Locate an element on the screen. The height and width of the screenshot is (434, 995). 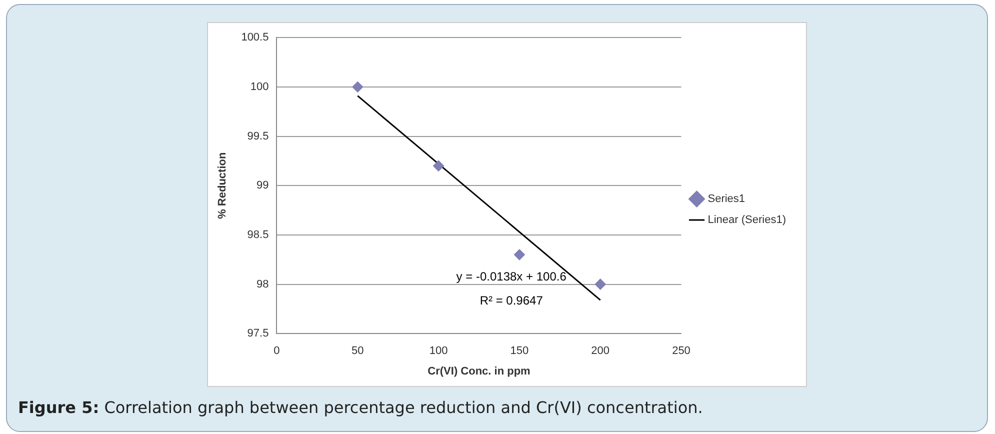
x-axis-title: Cr(VI) Conc. in ppm is located at coordinates (479, 371).